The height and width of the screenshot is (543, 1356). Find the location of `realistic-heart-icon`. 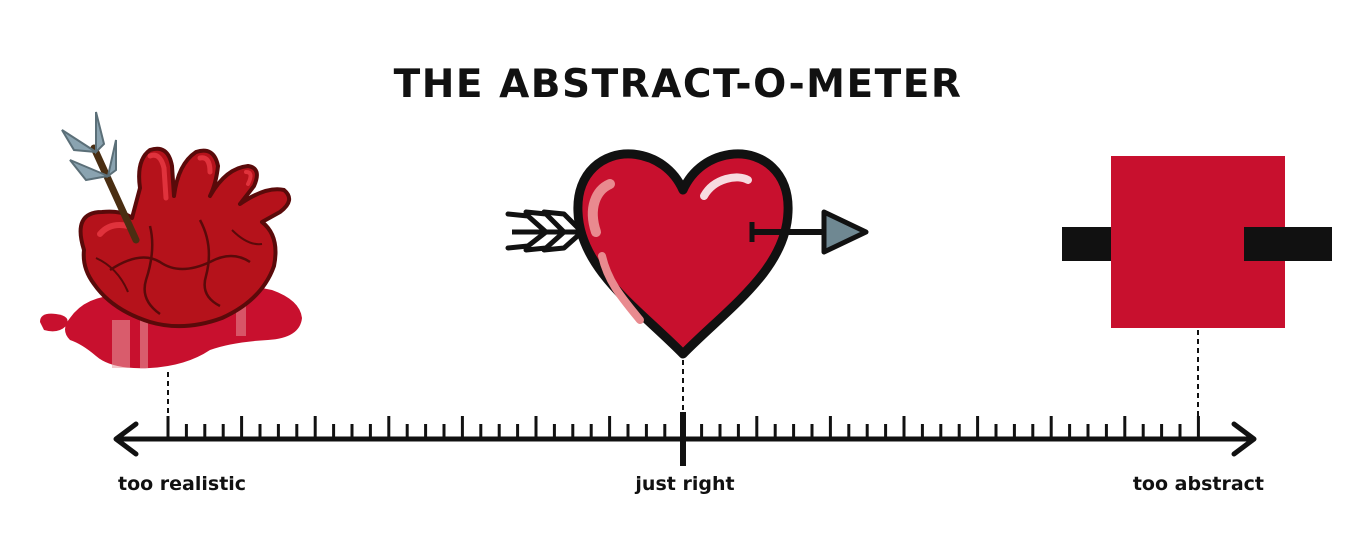

realistic-heart-icon is located at coordinates (171, 240).